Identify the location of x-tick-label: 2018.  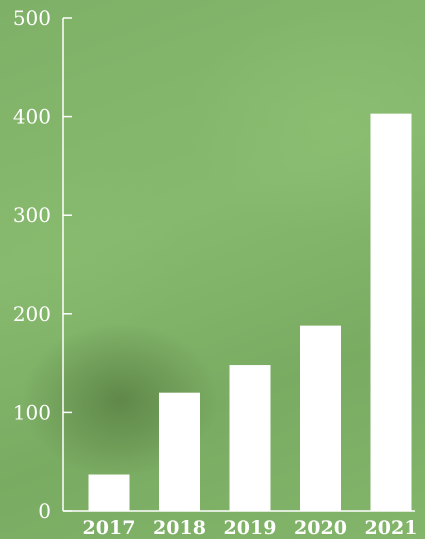
(179, 528).